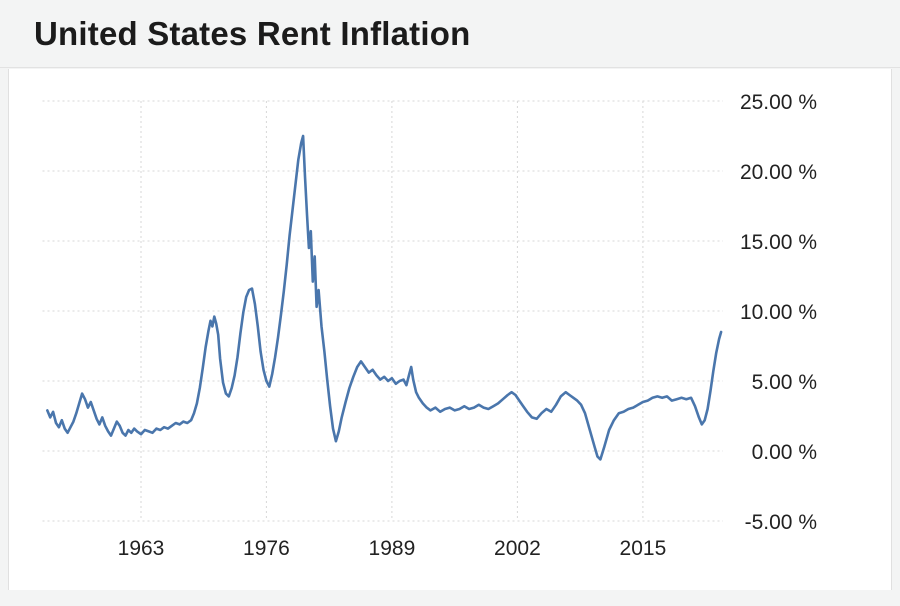 This screenshot has height=606, width=900. I want to click on y-tick-label: 0.00 %, so click(784, 452).